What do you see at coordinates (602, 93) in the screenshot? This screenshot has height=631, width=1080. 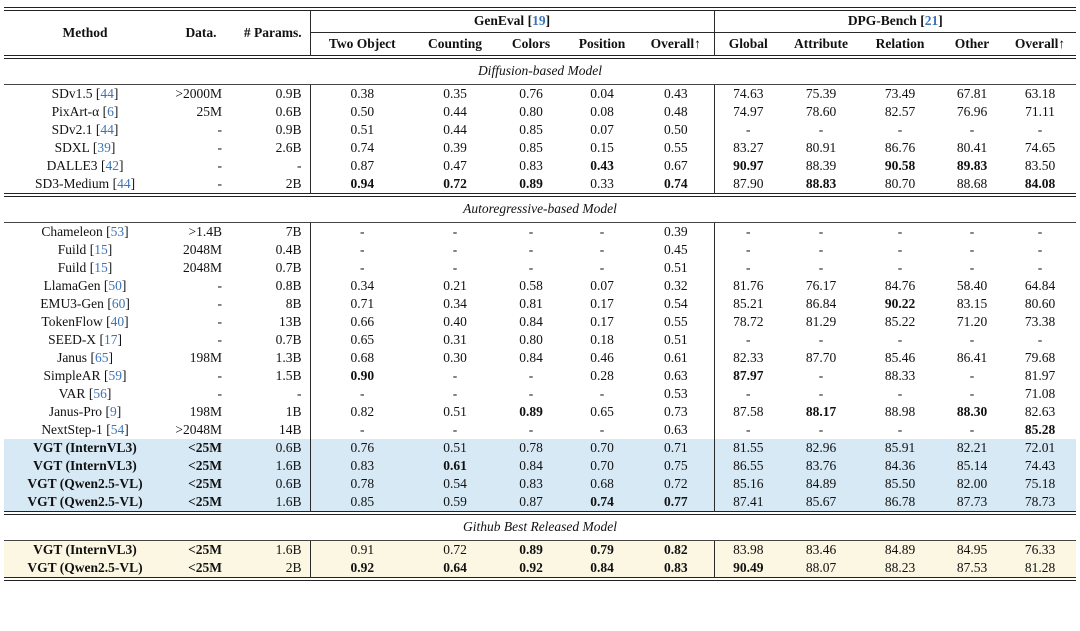 I see `value-cell: 0.04` at bounding box center [602, 93].